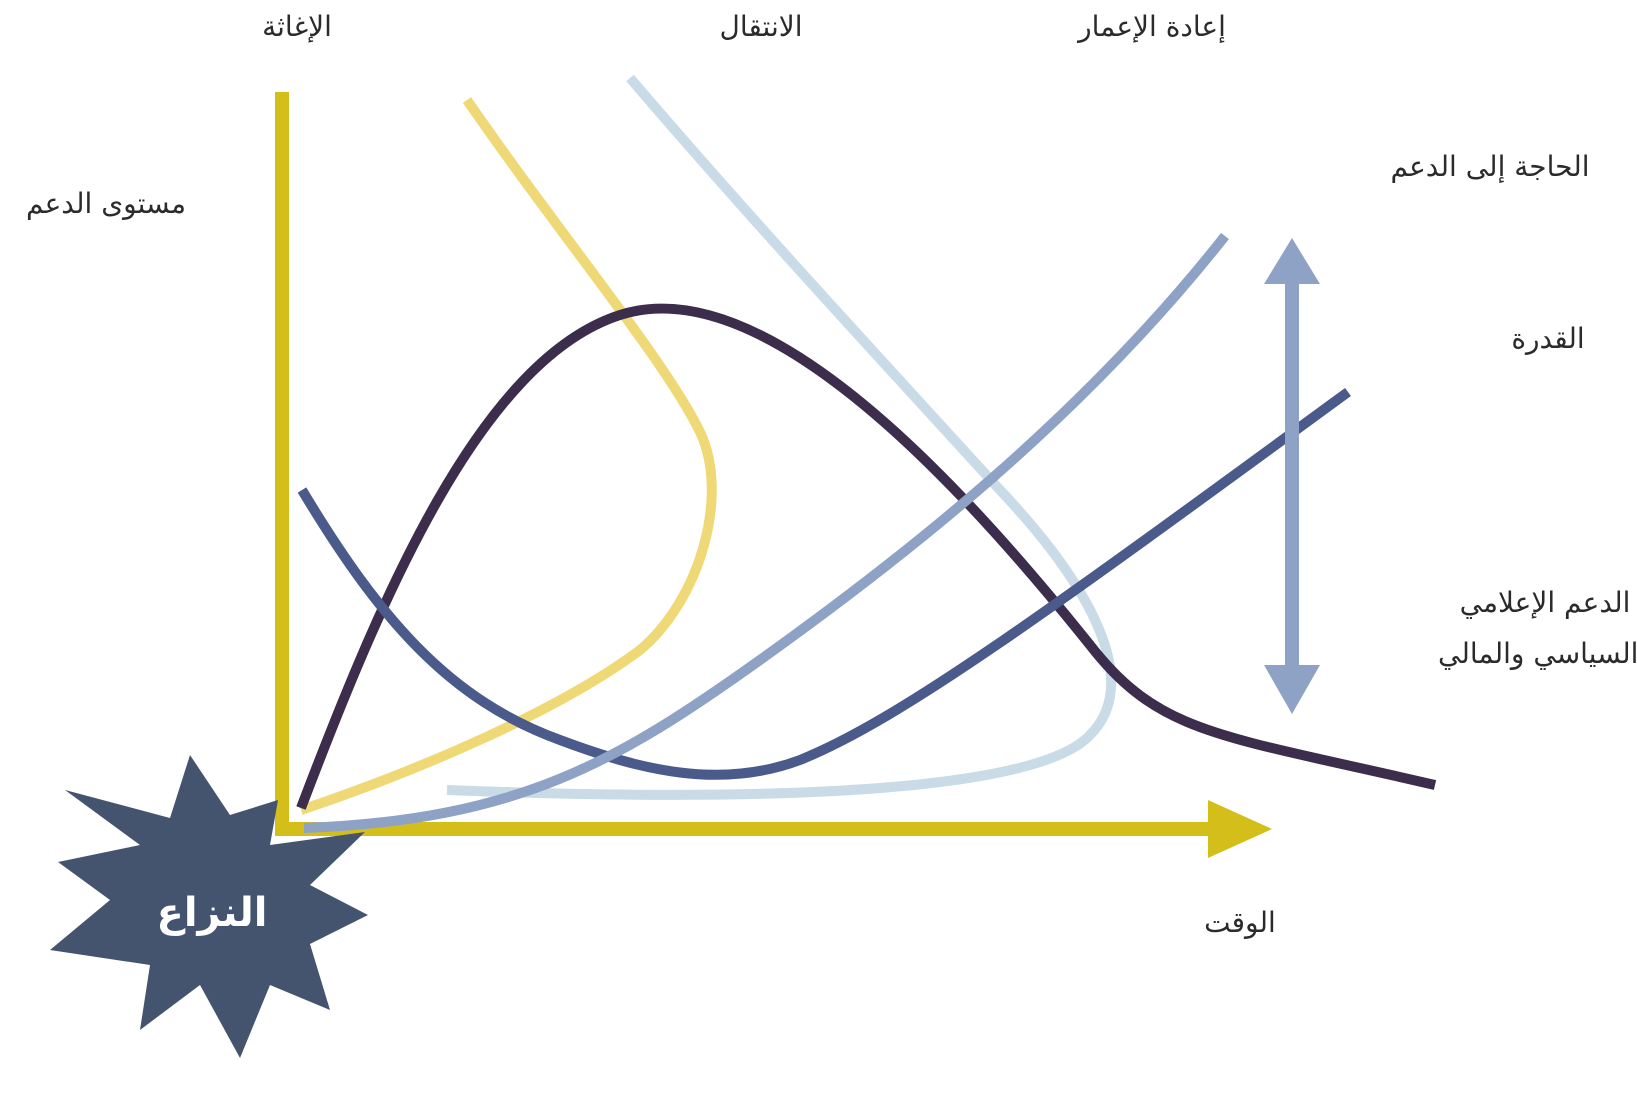 This screenshot has width=1637, height=1093. What do you see at coordinates (1292, 476) in the screenshot?
I see `double-arrow` at bounding box center [1292, 476].